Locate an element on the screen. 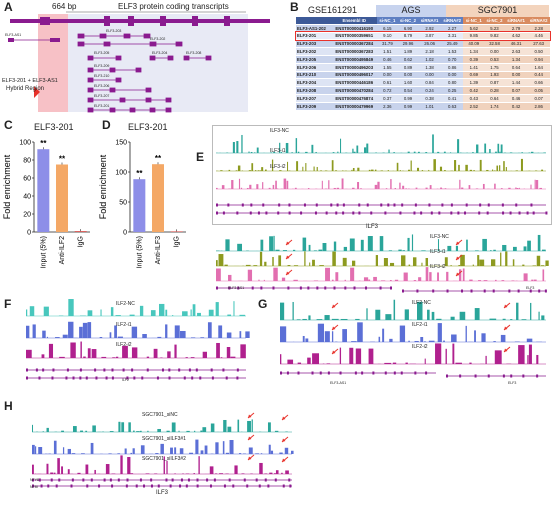  table-cell: 1.39 is located at coordinates (474, 83).